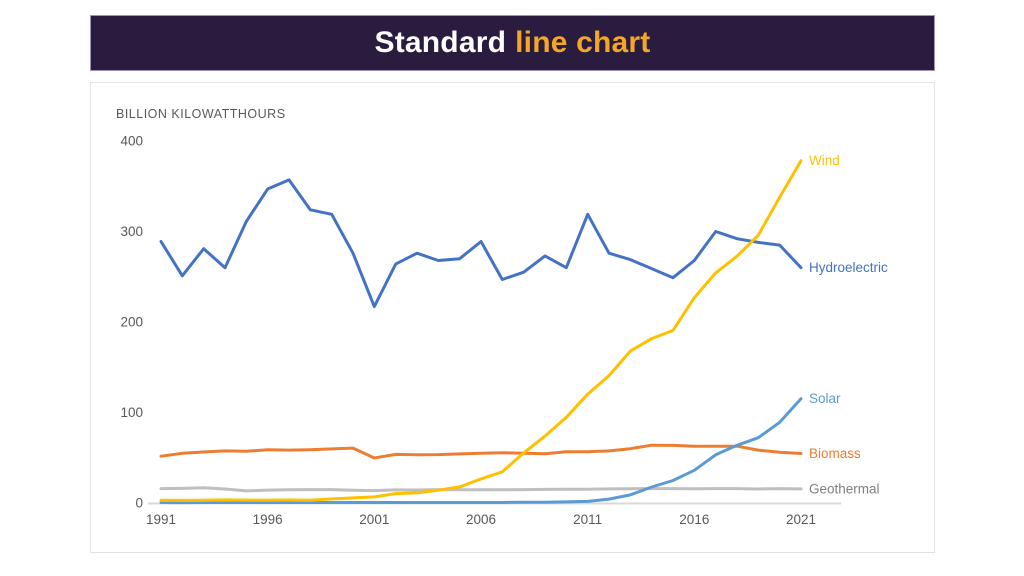 The image size is (1024, 576). I want to click on series-label-wind: Wind, so click(824, 160).